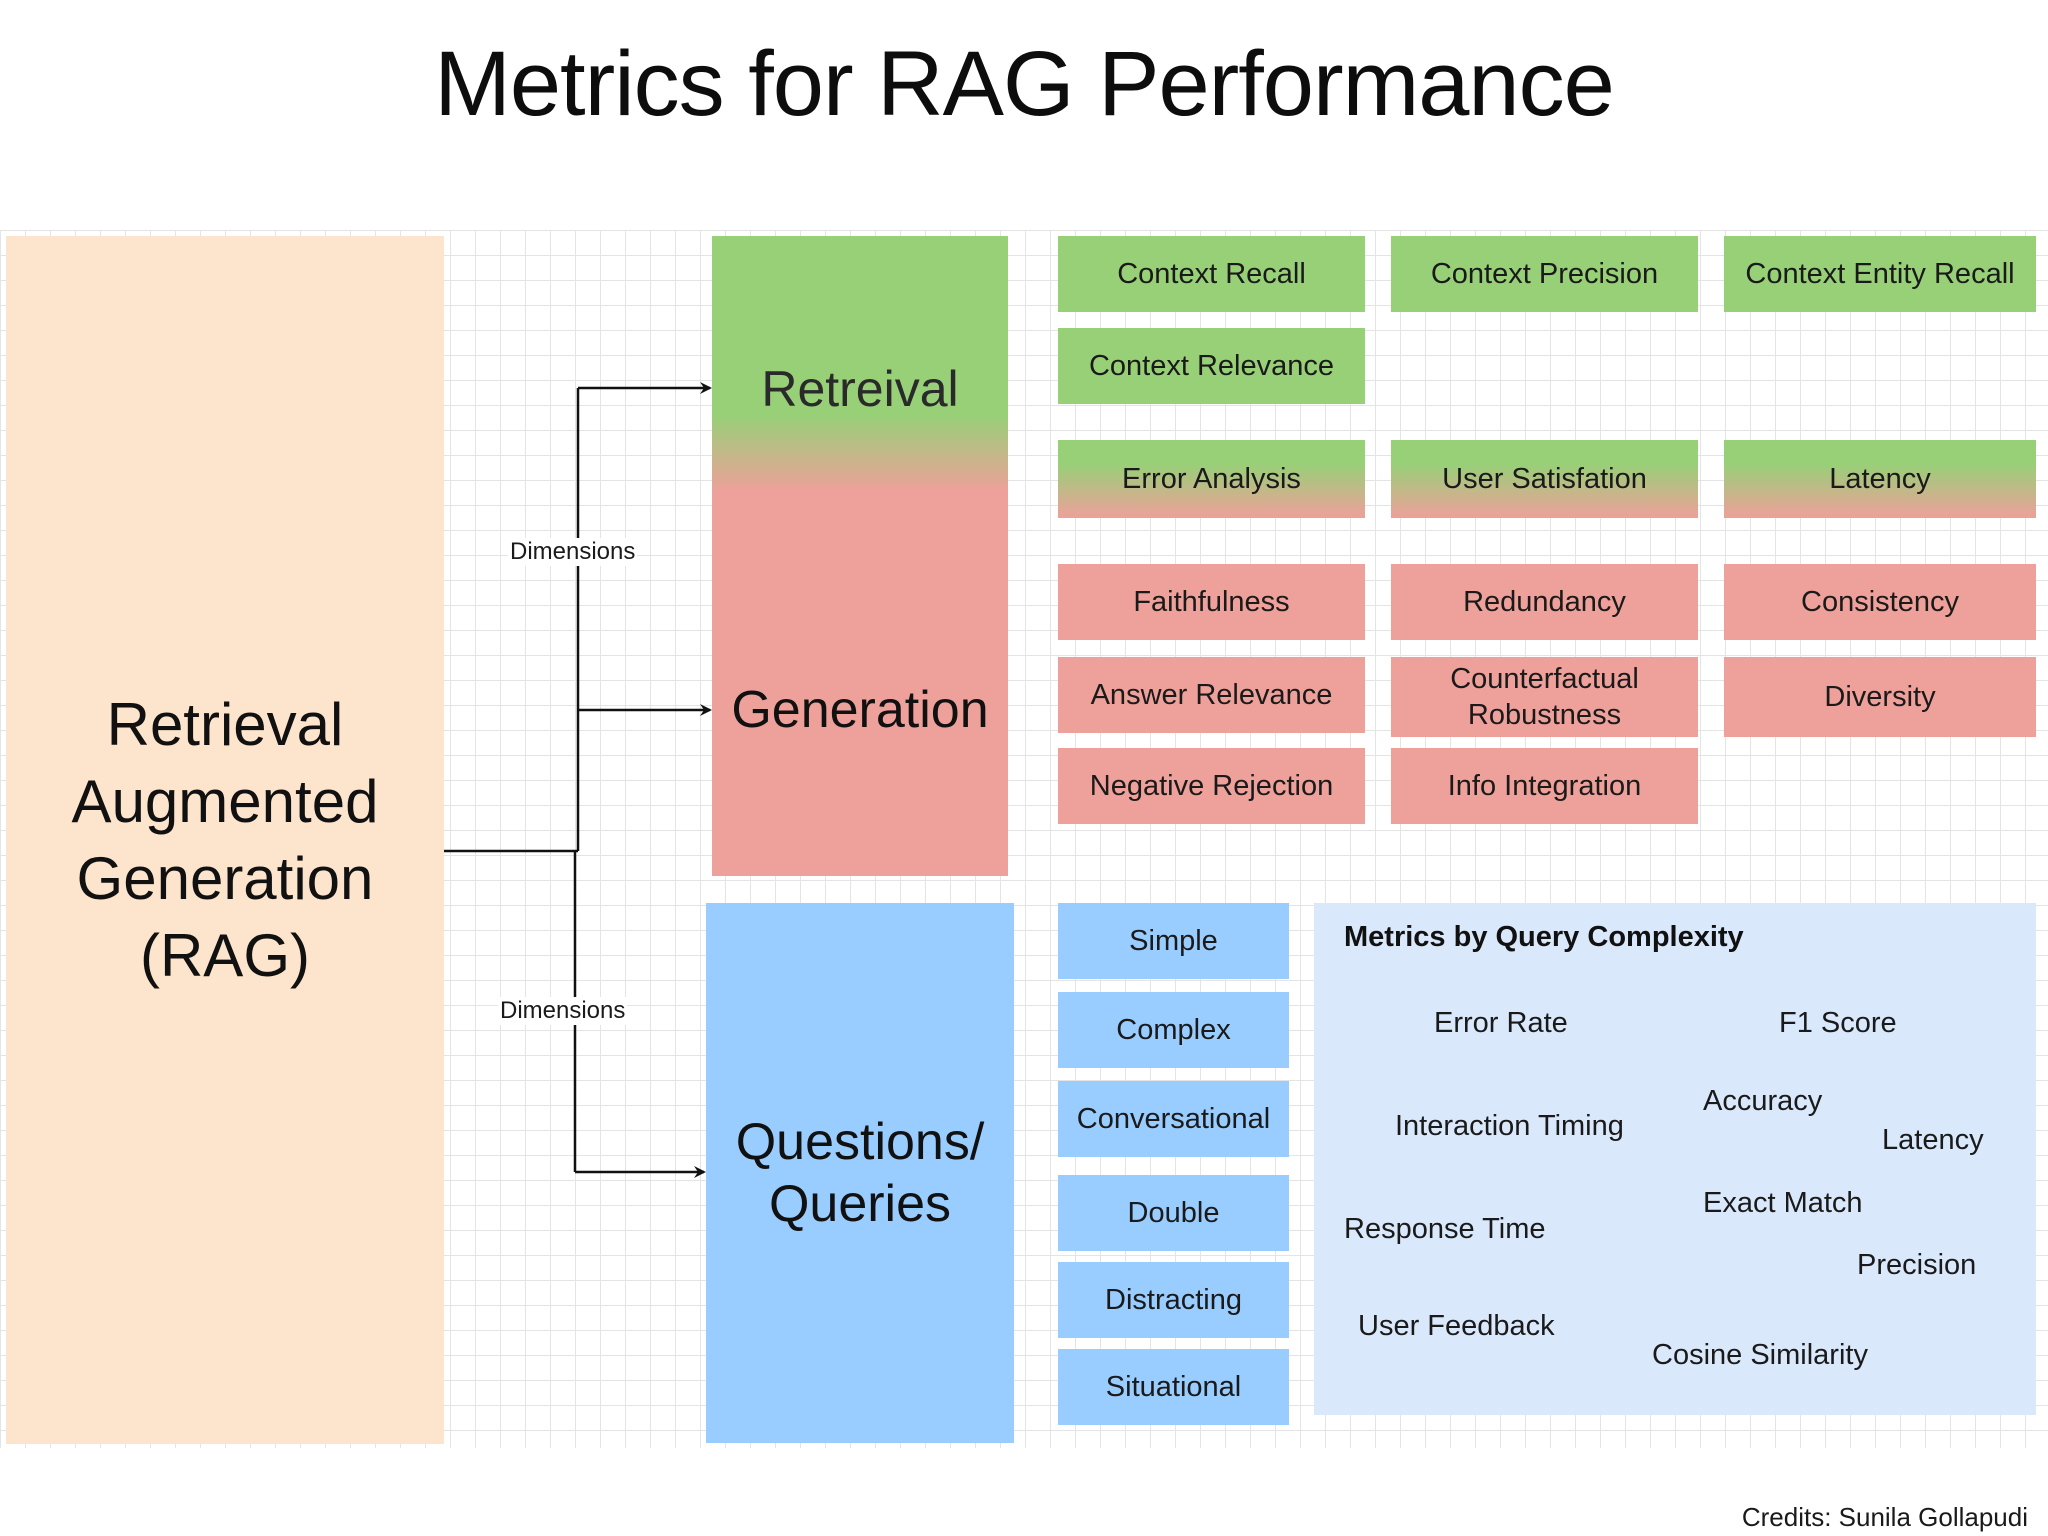  I want to click on dimensions-label-upper: Dimensions, so click(573, 552).